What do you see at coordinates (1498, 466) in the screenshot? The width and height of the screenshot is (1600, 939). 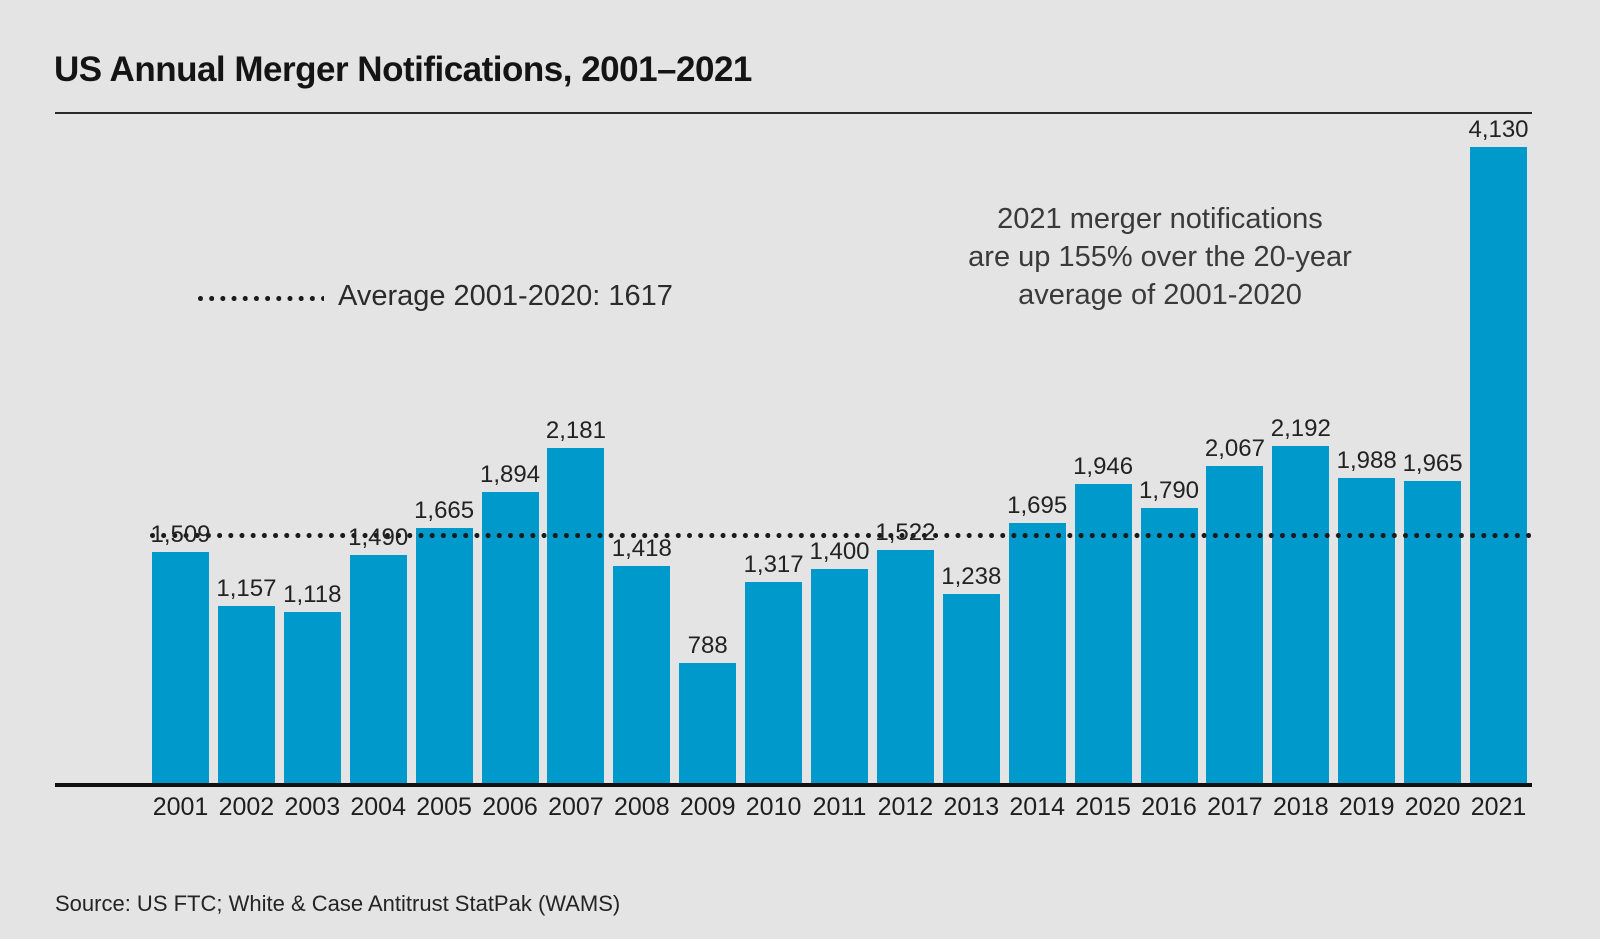 I see `bar-2021` at bounding box center [1498, 466].